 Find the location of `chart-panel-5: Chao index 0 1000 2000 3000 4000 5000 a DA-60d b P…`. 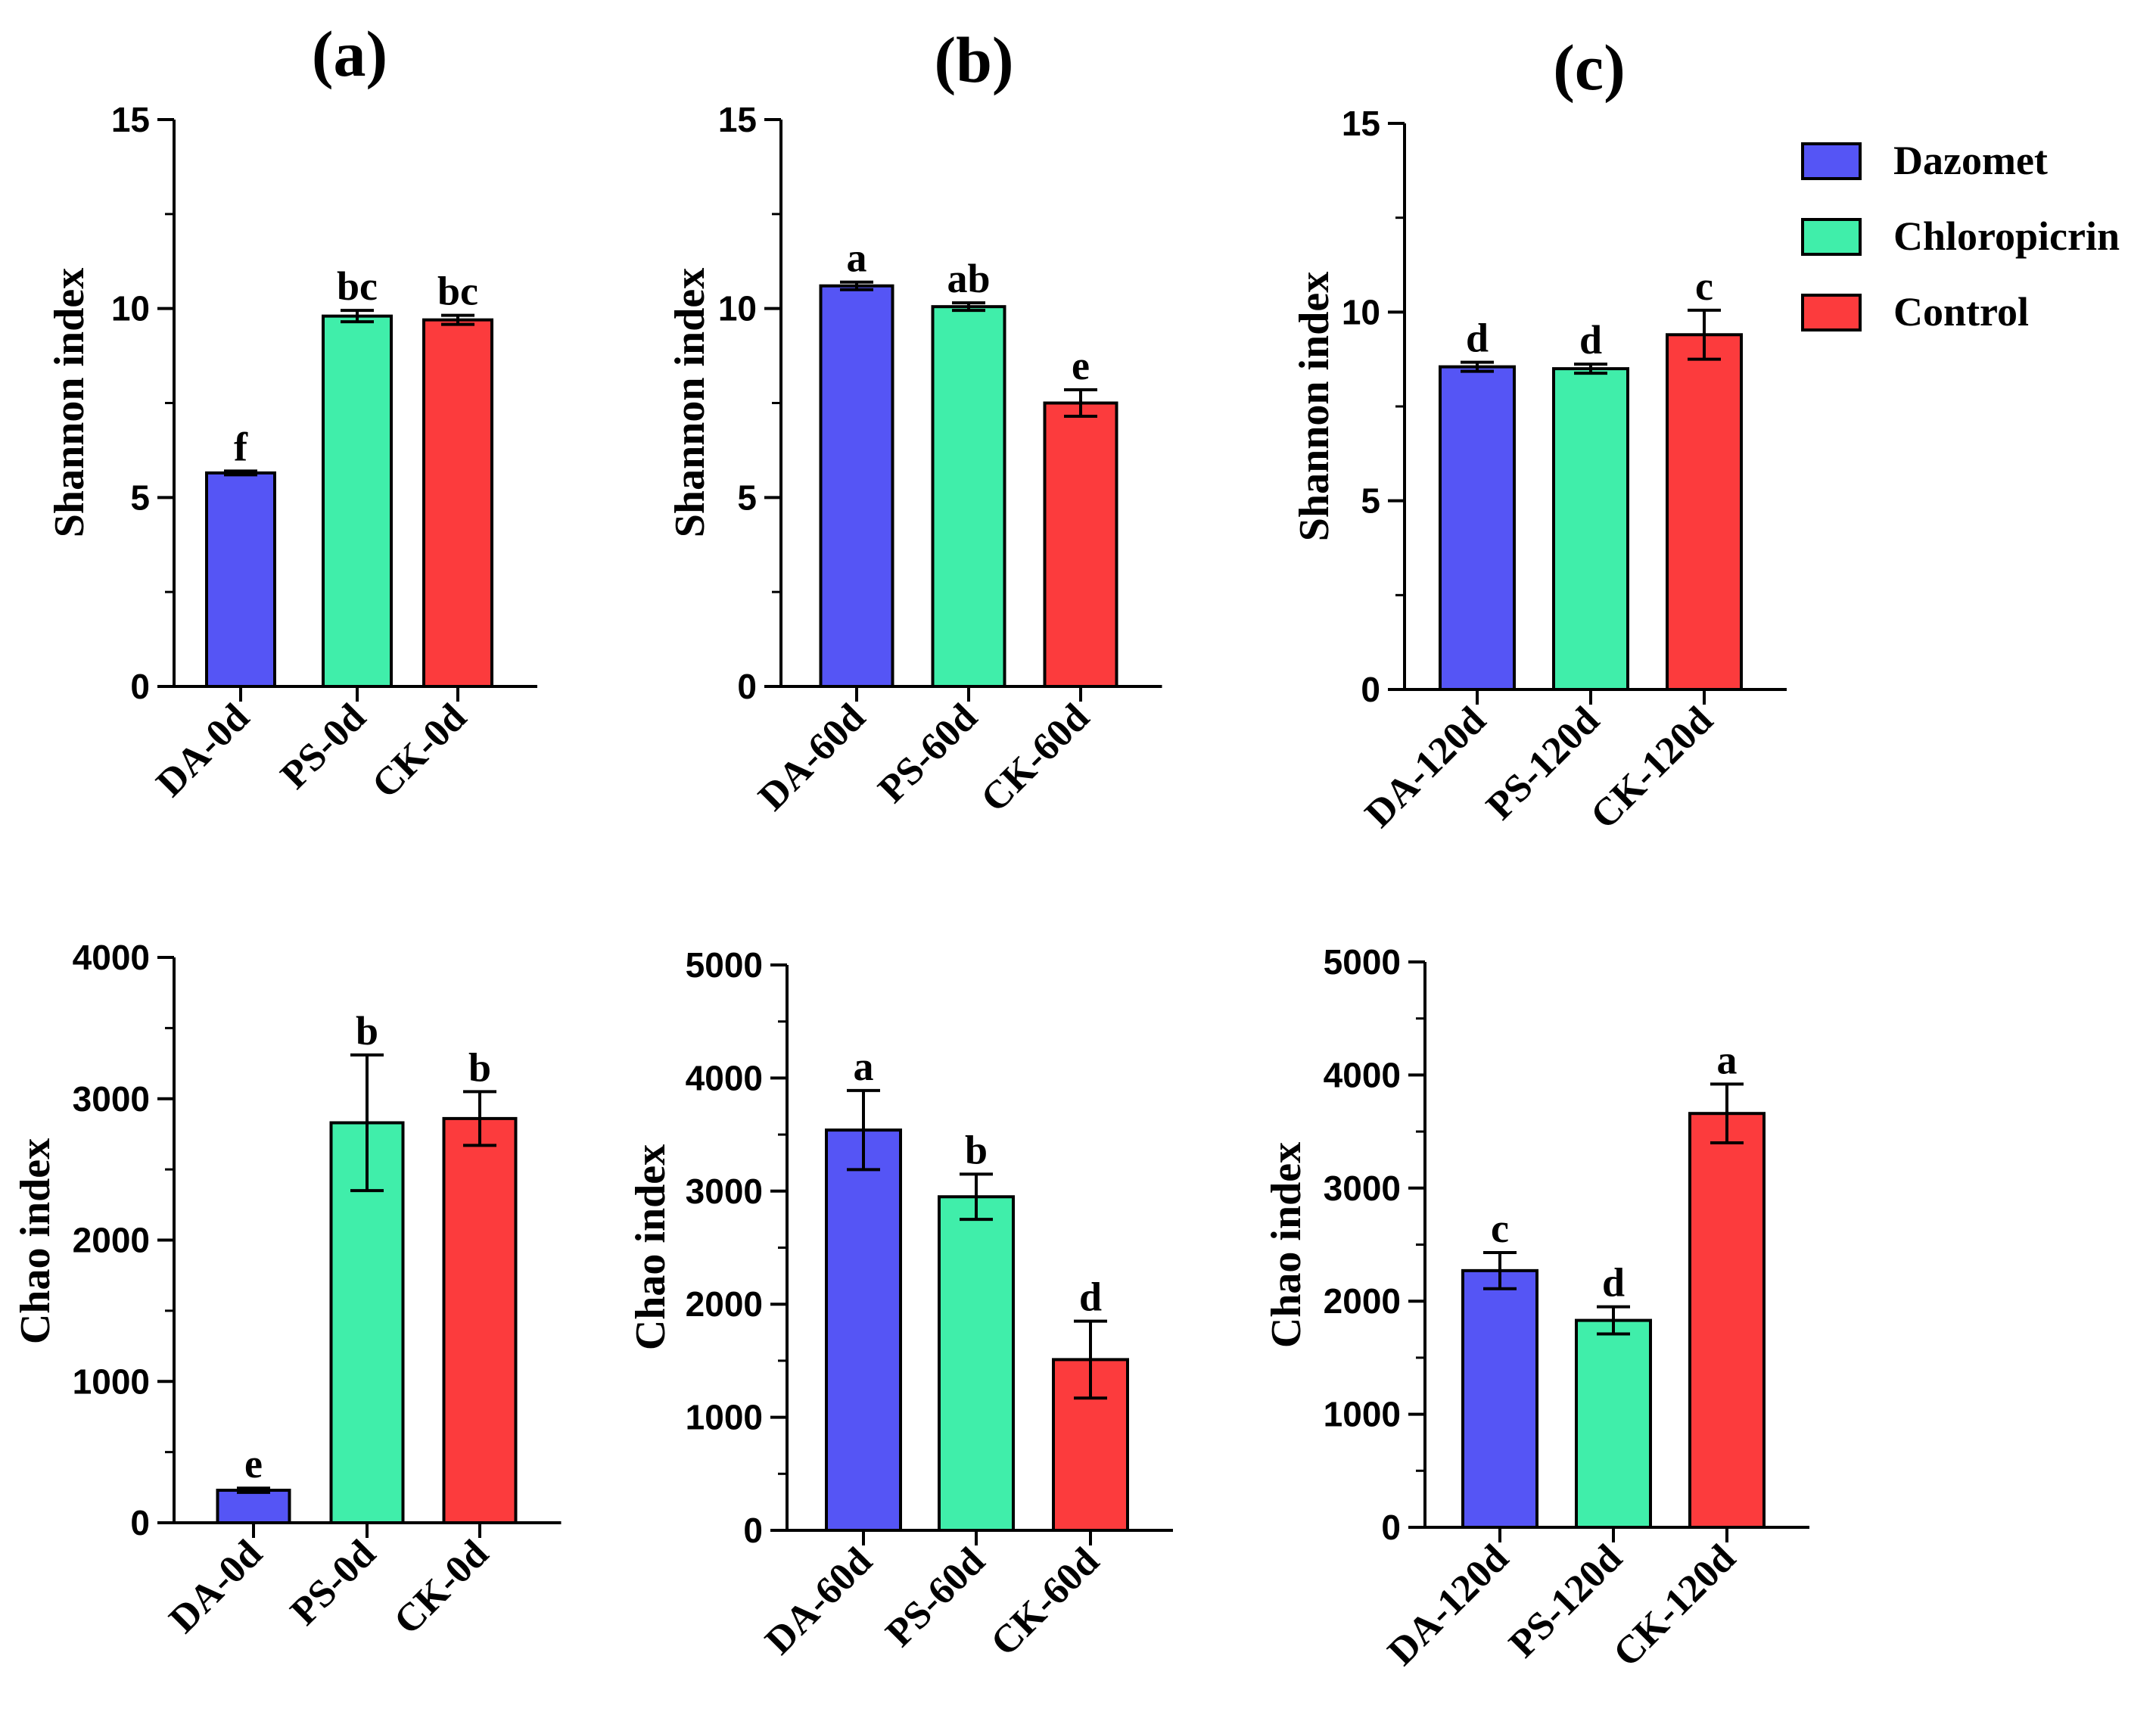

chart-panel-5: Chao index 0 1000 2000 3000 4000 5000 a DA-60d b P… is located at coordinates (900, 1304).